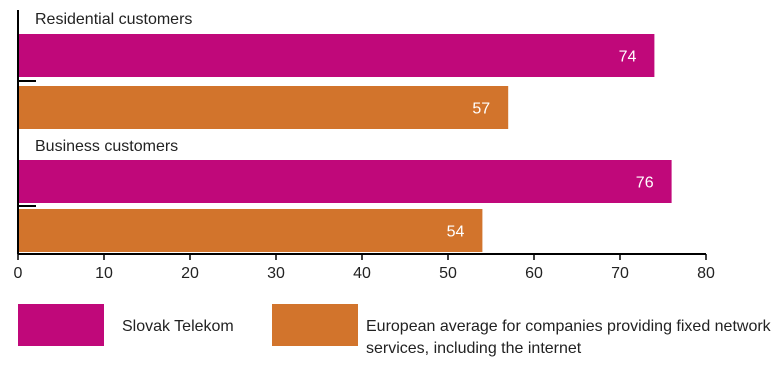 The image size is (783, 368). Describe the element at coordinates (628, 57) in the screenshot. I see `bar-value-label-0-0: 74` at that location.